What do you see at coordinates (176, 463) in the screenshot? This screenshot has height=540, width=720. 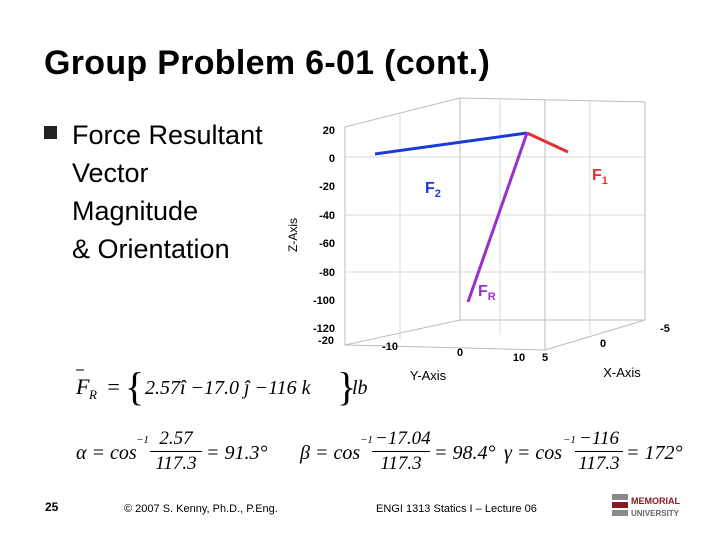 I see `alpha-denominator: 117.3` at bounding box center [176, 463].